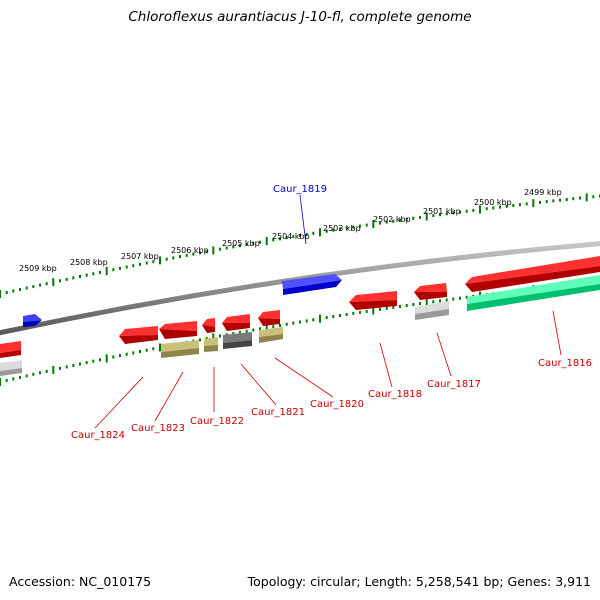  Describe the element at coordinates (98, 435) in the screenshot. I see `gene-label-caur-1824: Caur_1824` at that location.